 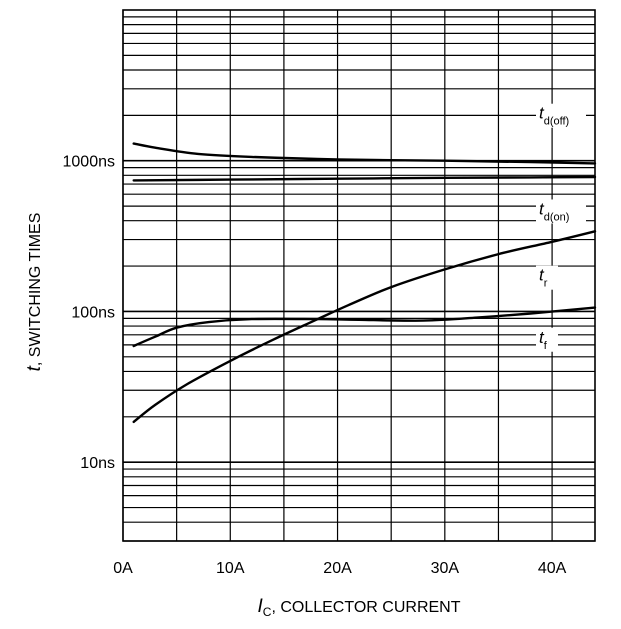 I want to click on y-tick-label: 100ns, so click(x=93, y=312).